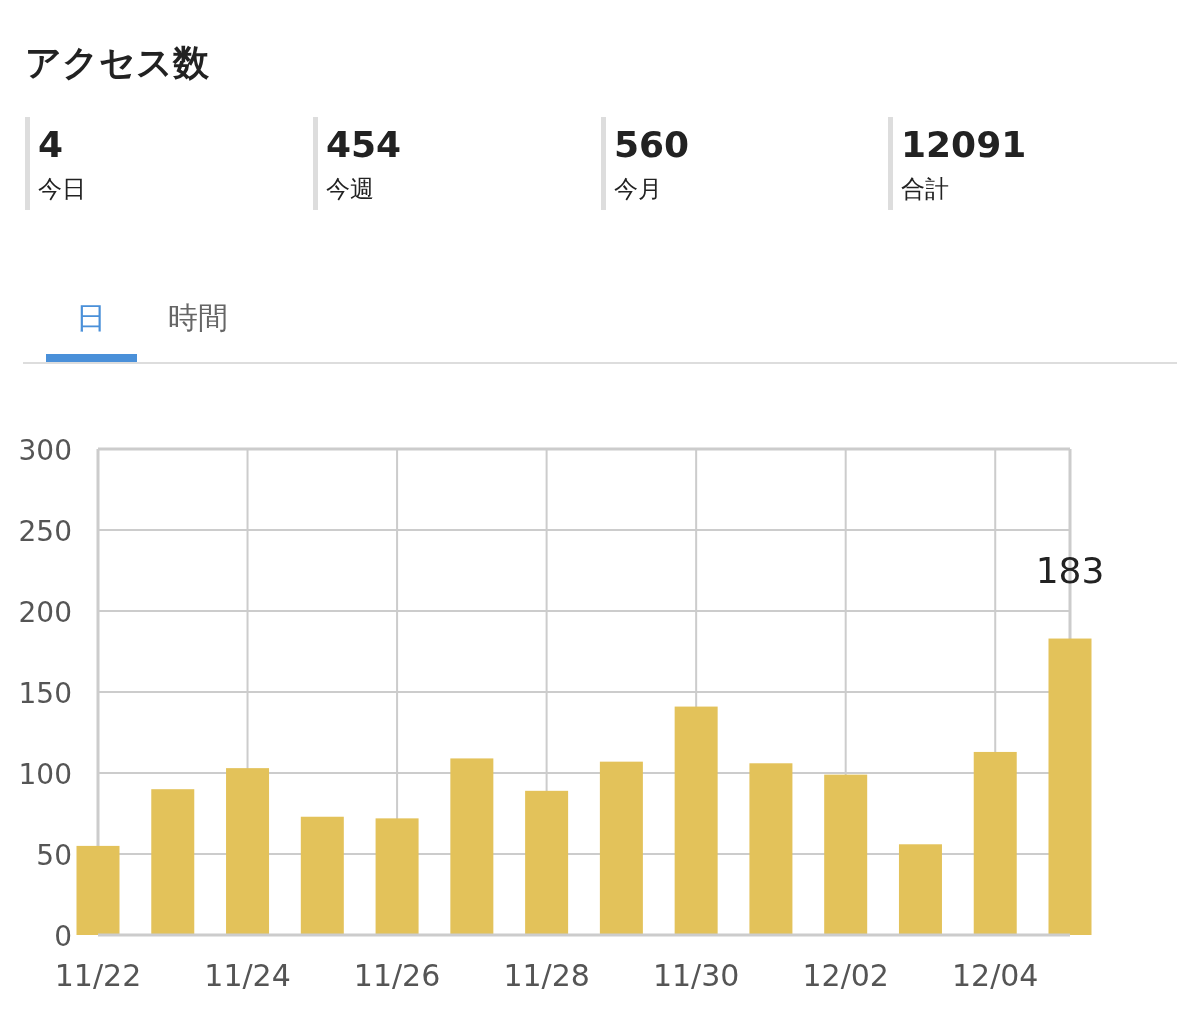  I want to click on y-tick-label: 50, so click(54, 855).